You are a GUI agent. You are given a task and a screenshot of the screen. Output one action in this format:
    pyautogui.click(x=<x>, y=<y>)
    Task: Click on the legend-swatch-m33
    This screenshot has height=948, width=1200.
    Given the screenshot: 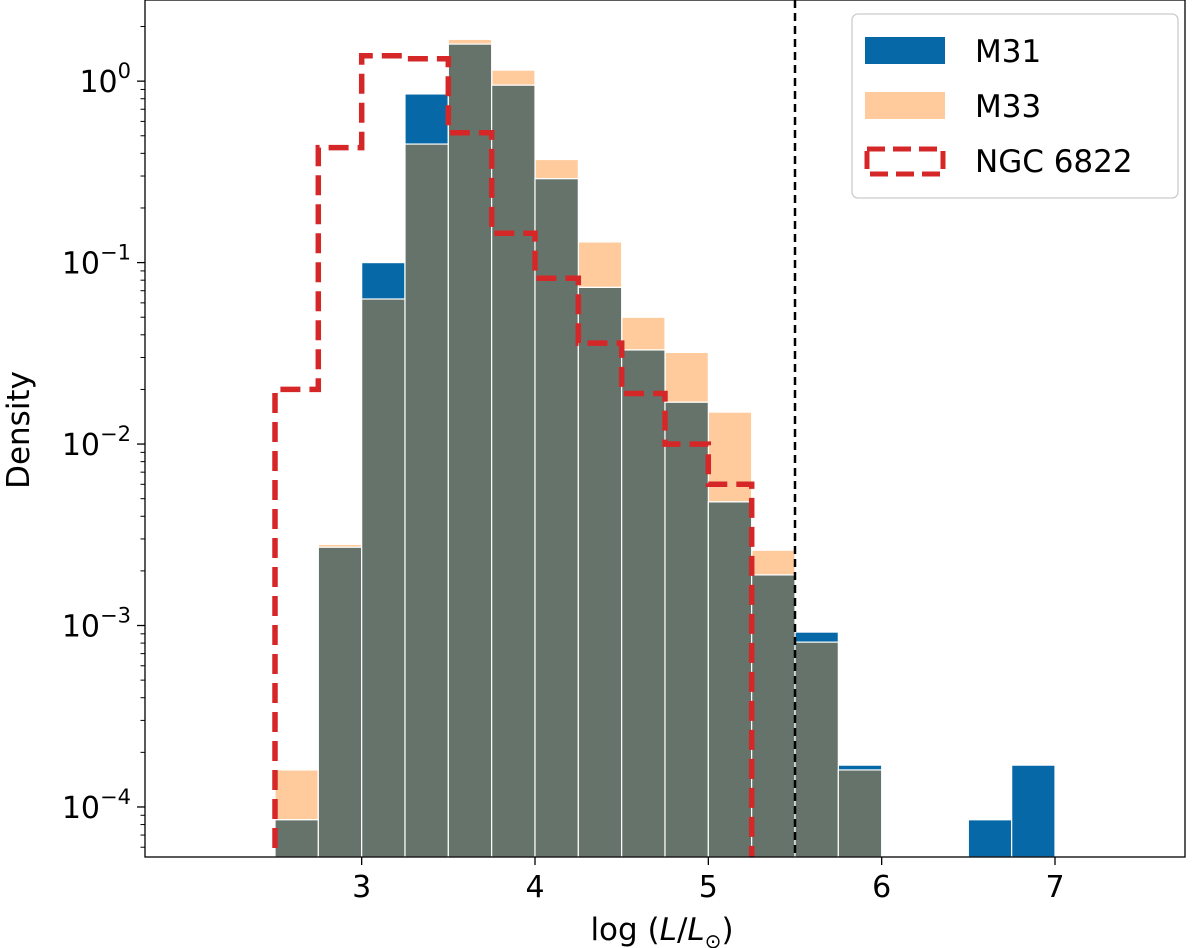 What is the action you would take?
    pyautogui.click(x=905, y=105)
    